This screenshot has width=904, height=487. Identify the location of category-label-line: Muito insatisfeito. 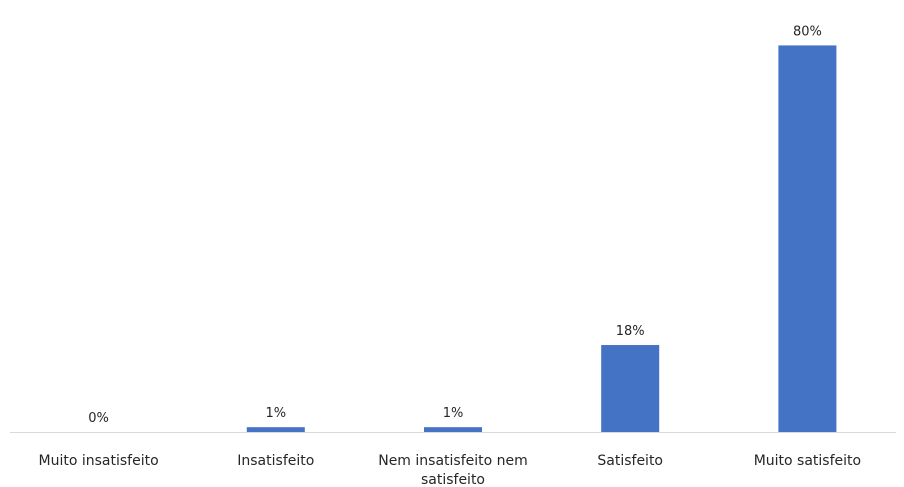
(99, 461).